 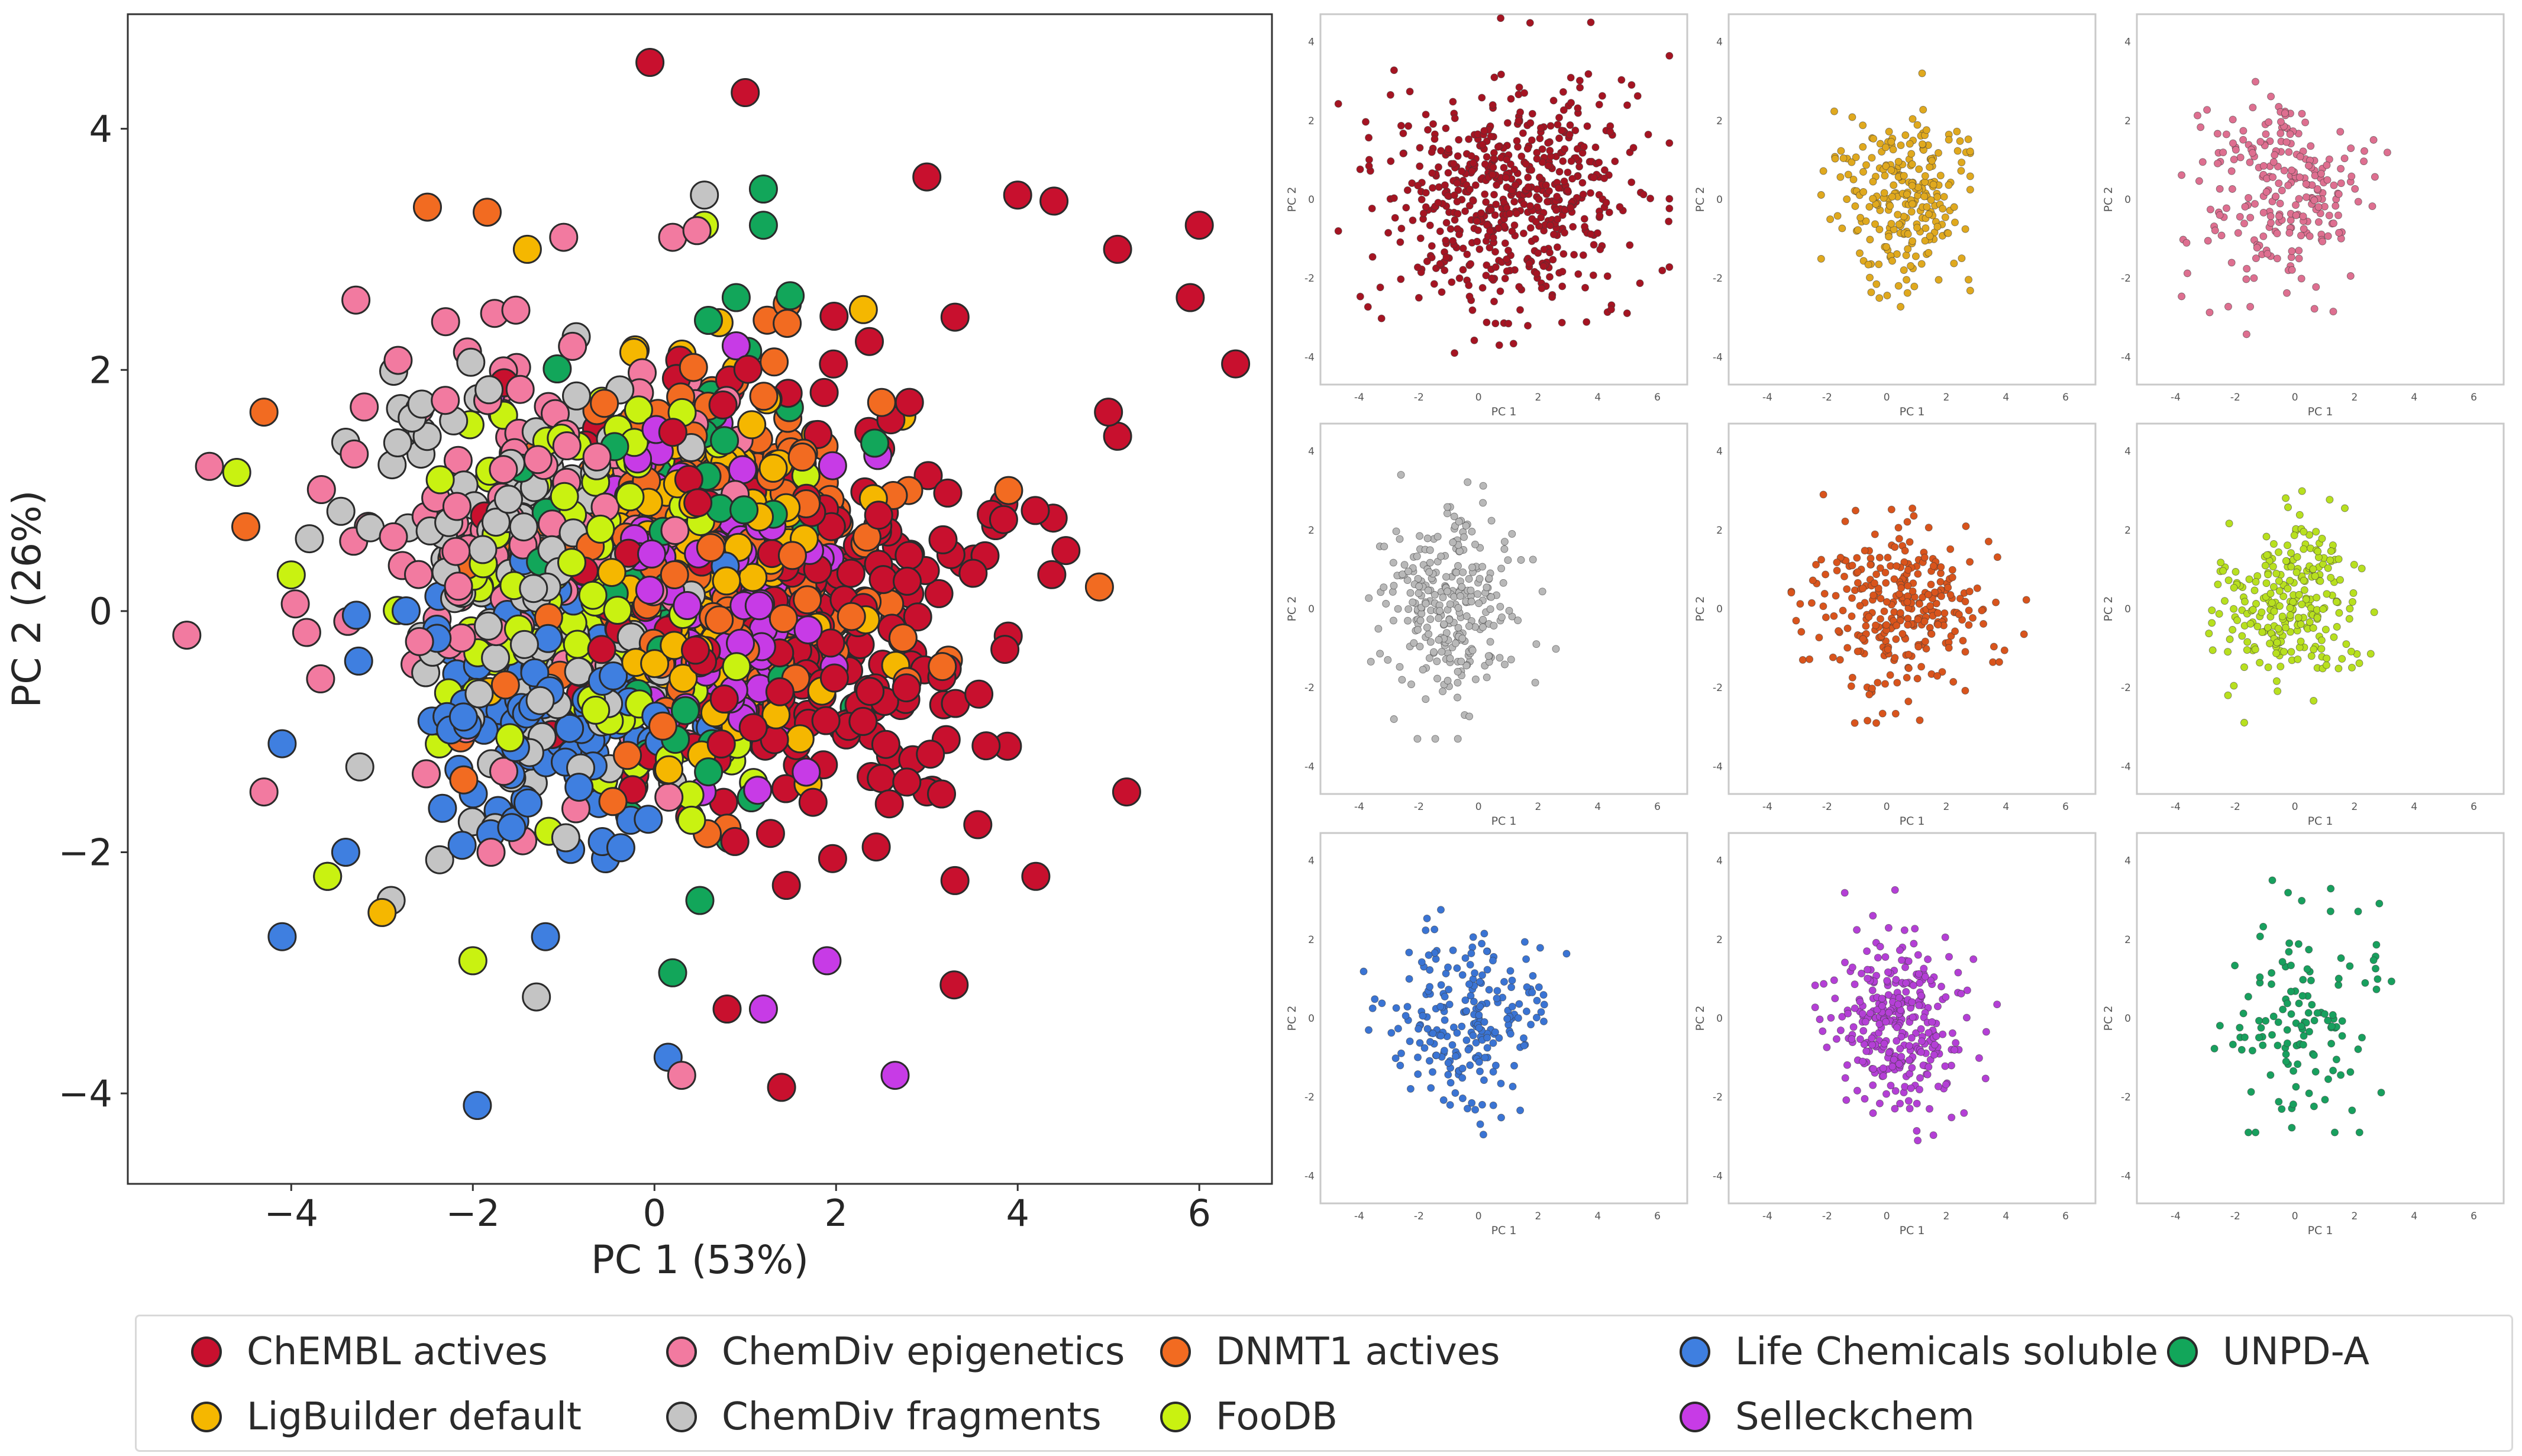 What do you see at coordinates (1292, 199) in the screenshot?
I see `small-y-axis-label: PC 2` at bounding box center [1292, 199].